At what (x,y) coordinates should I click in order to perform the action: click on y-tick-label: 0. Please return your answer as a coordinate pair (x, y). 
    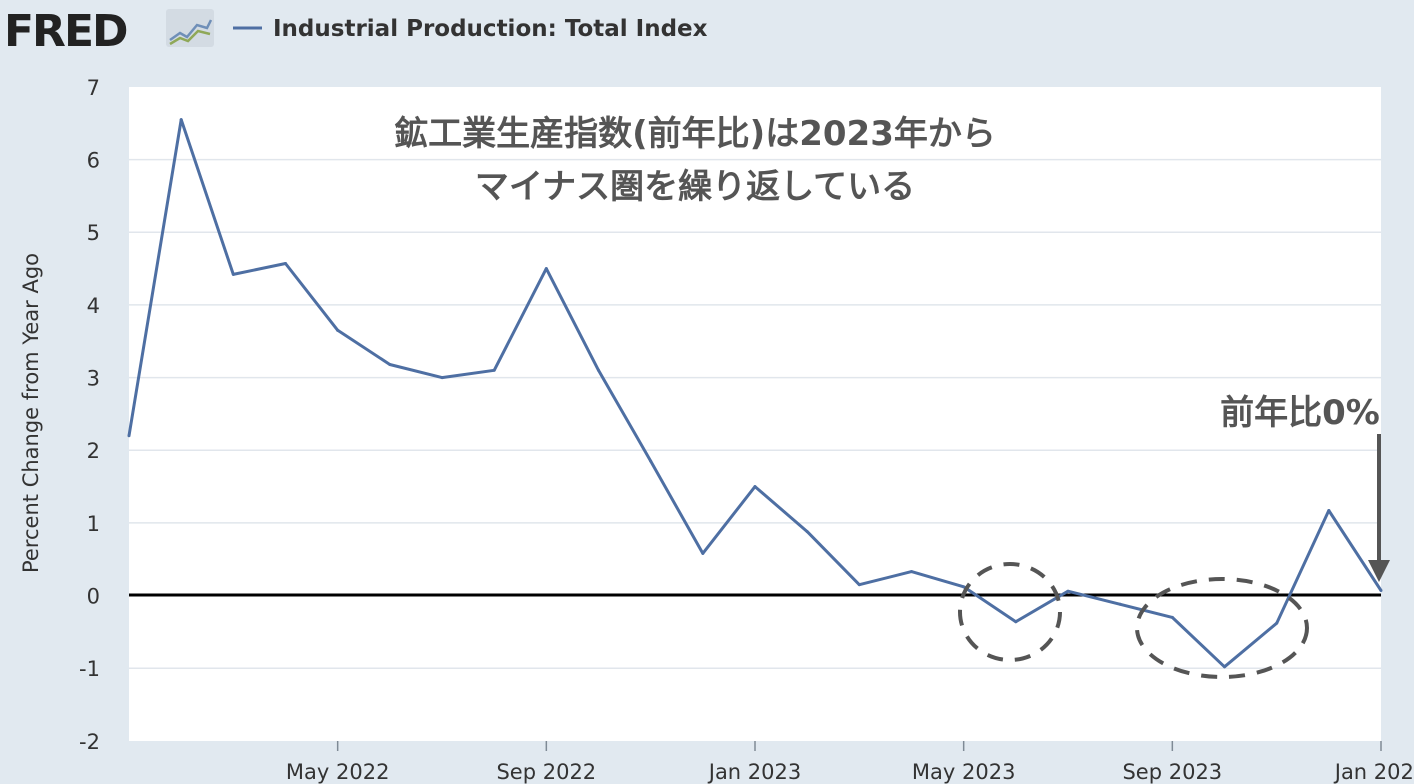
    Looking at the image, I should click on (93, 597).